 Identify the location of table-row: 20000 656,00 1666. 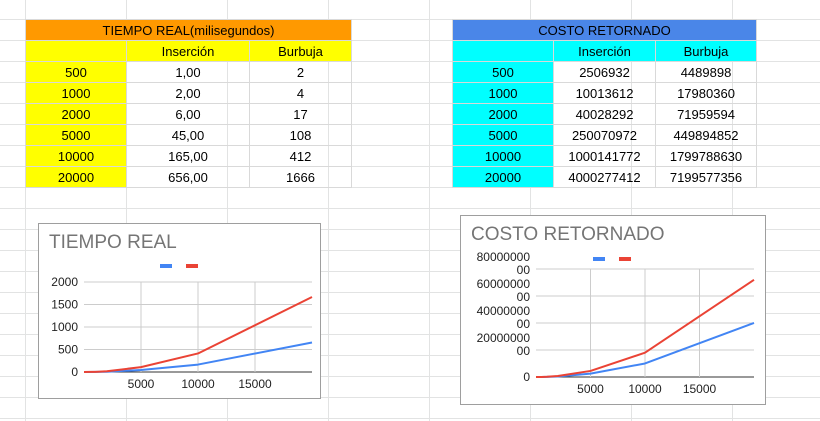
(188, 177).